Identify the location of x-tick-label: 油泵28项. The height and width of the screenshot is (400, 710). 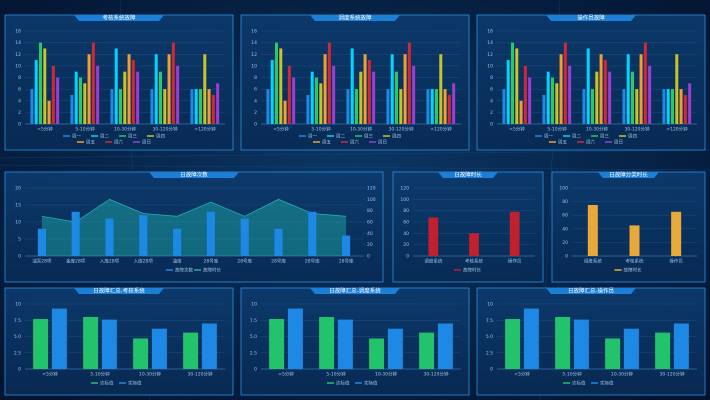
(42, 261).